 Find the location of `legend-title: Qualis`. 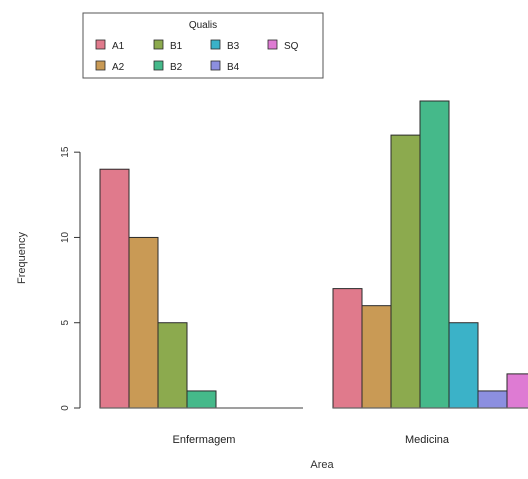

legend-title: Qualis is located at coordinates (203, 25).